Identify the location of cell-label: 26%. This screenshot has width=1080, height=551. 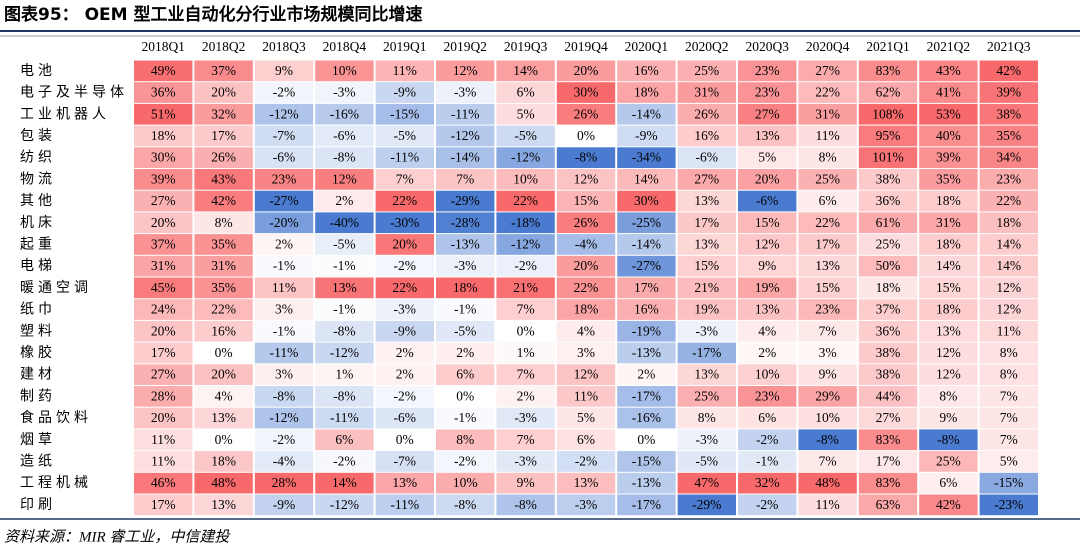
(586, 222).